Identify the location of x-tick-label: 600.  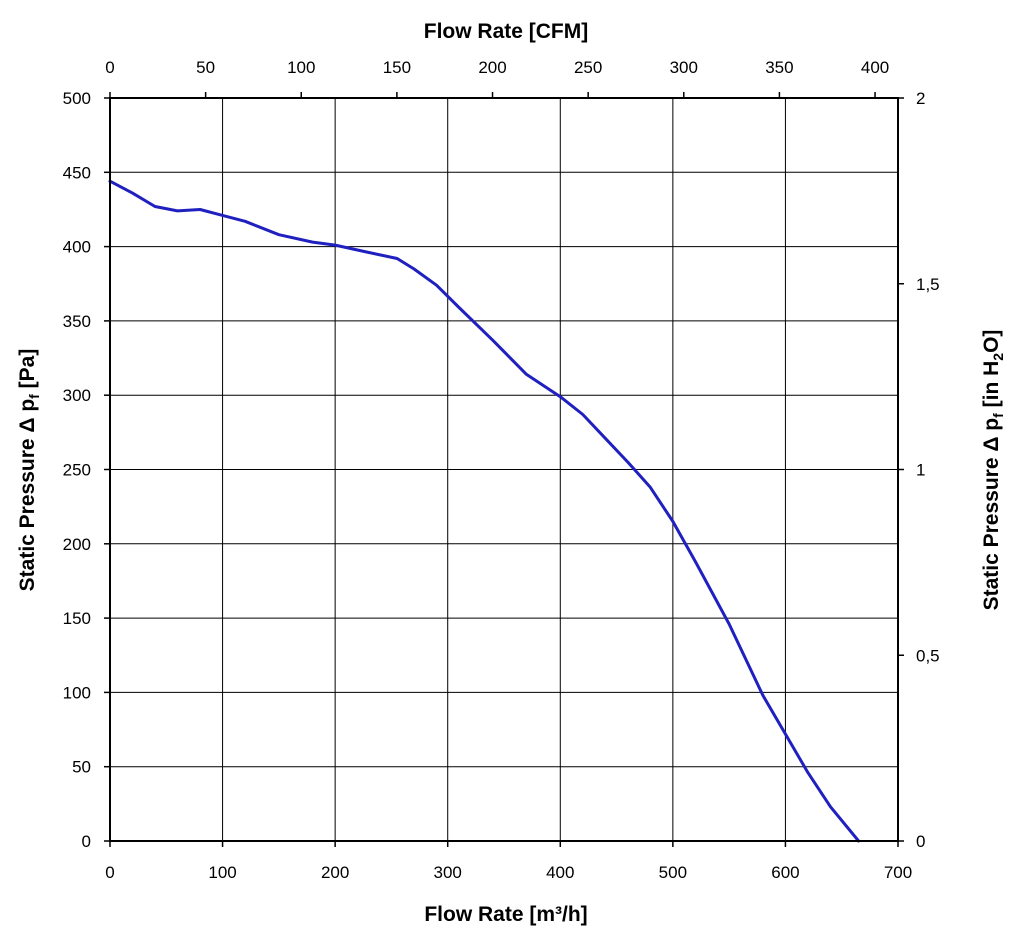
(785, 872).